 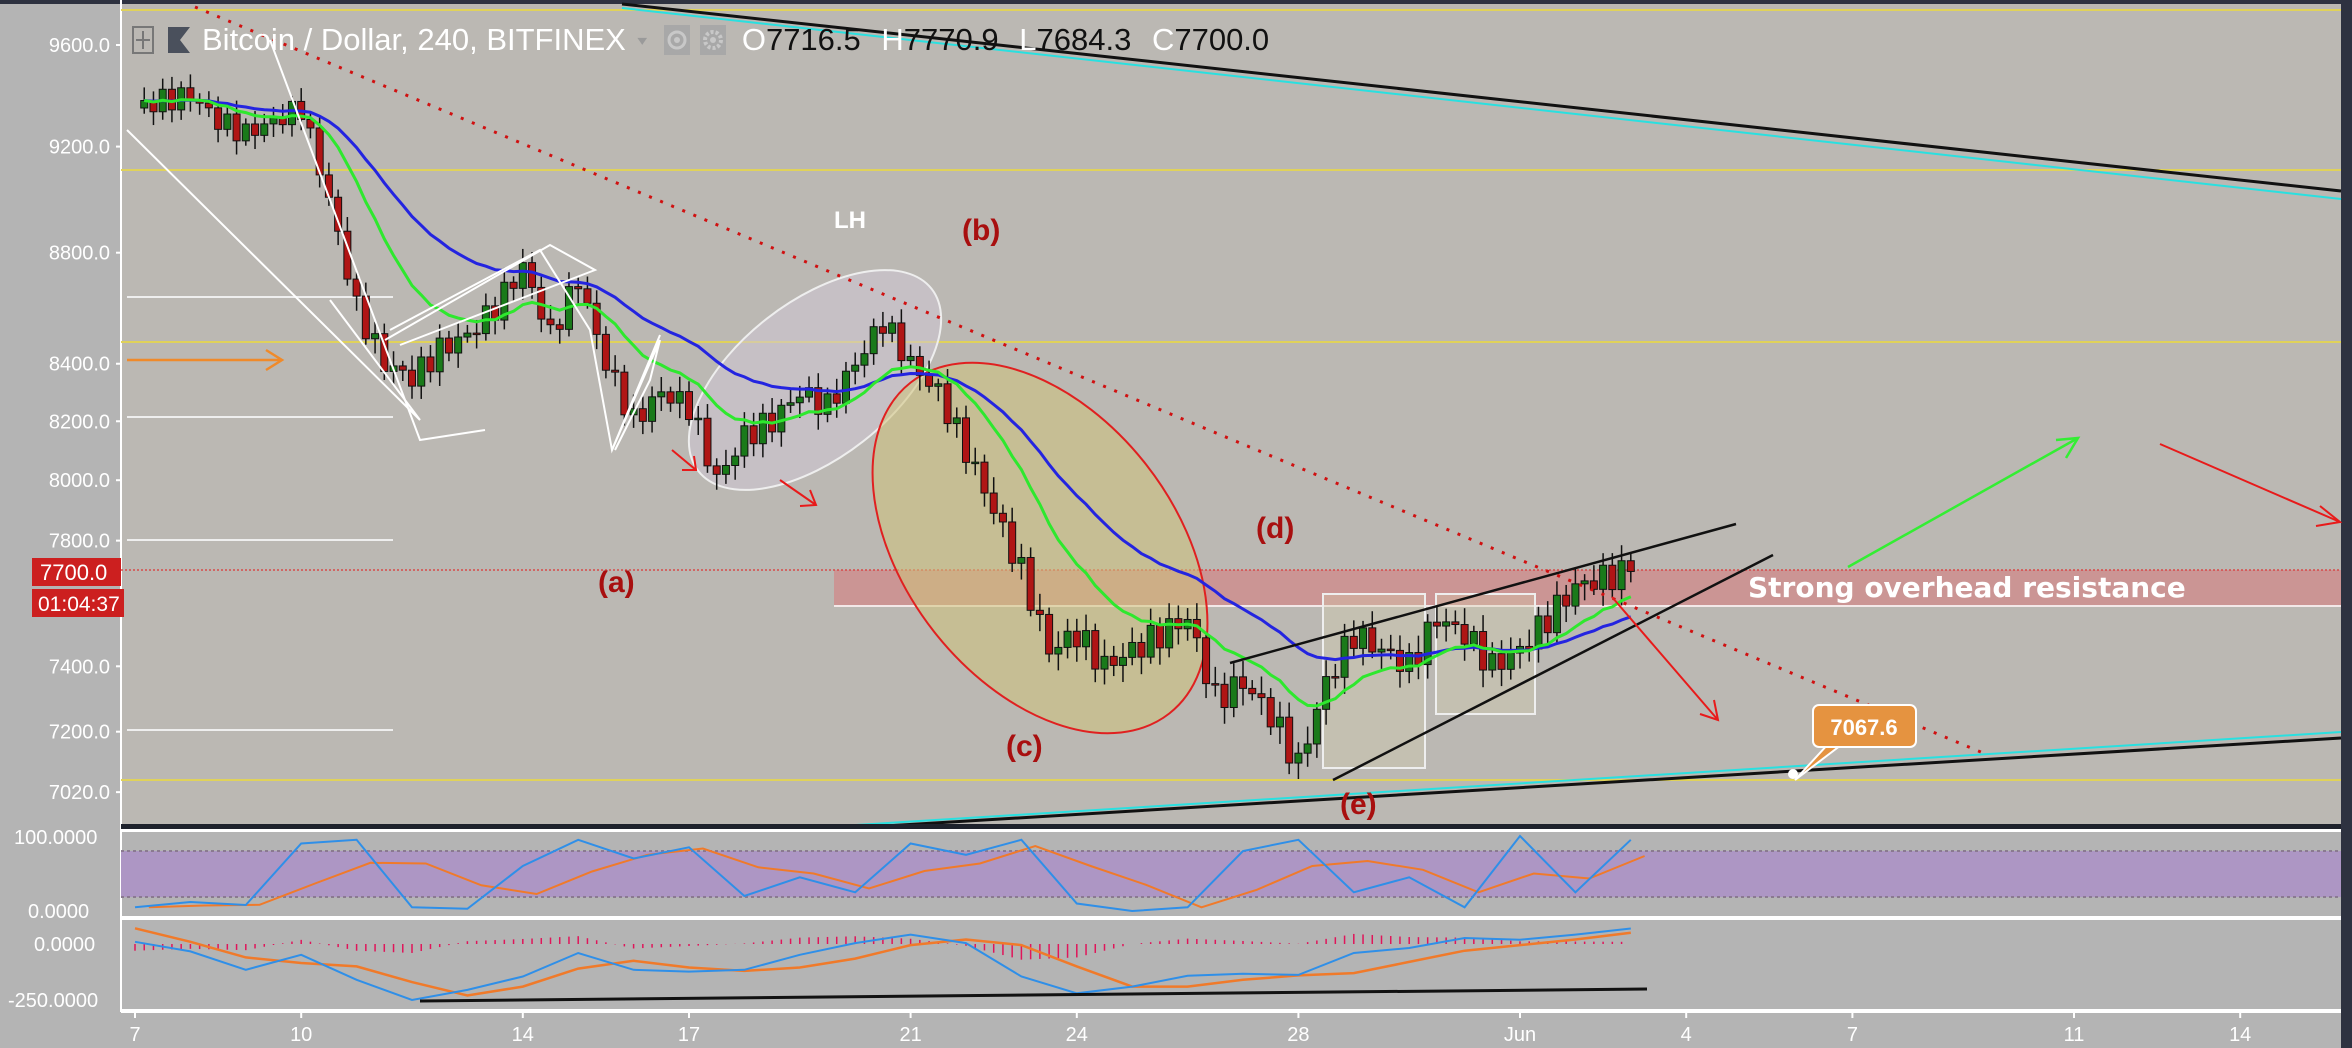 What do you see at coordinates (1033, 995) in the screenshot?
I see `macd-divergence-line` at bounding box center [1033, 995].